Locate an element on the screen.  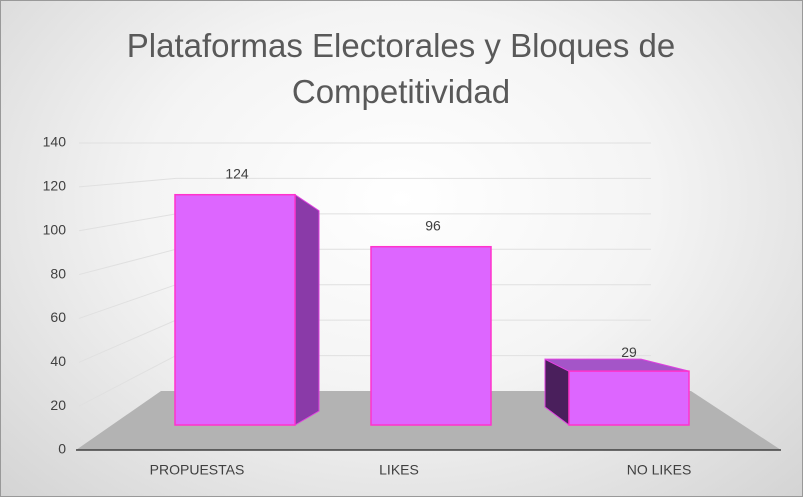
y-tick-label: 120 is located at coordinates (55, 186).